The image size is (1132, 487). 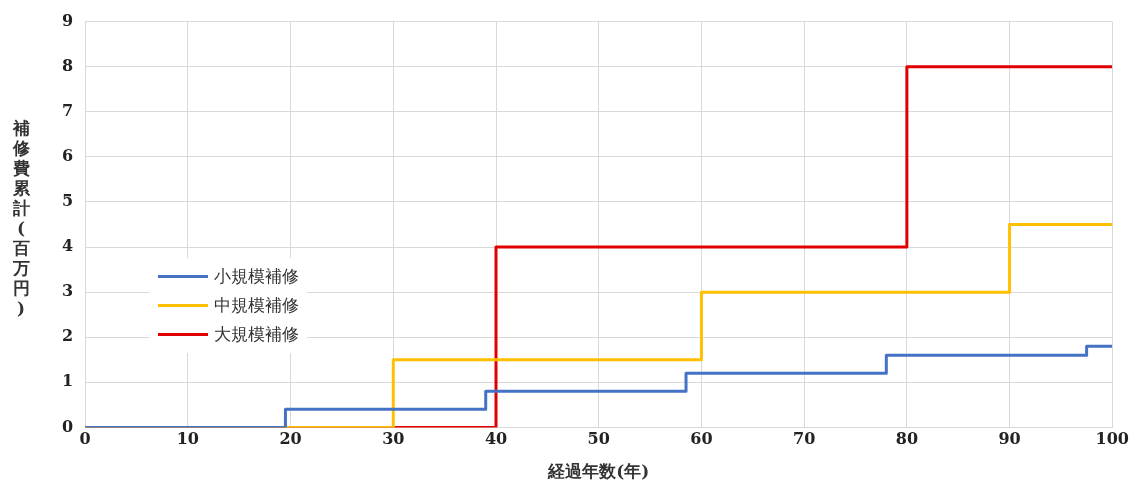 I want to click on legend-label: 中規模補修, so click(x=256, y=305).